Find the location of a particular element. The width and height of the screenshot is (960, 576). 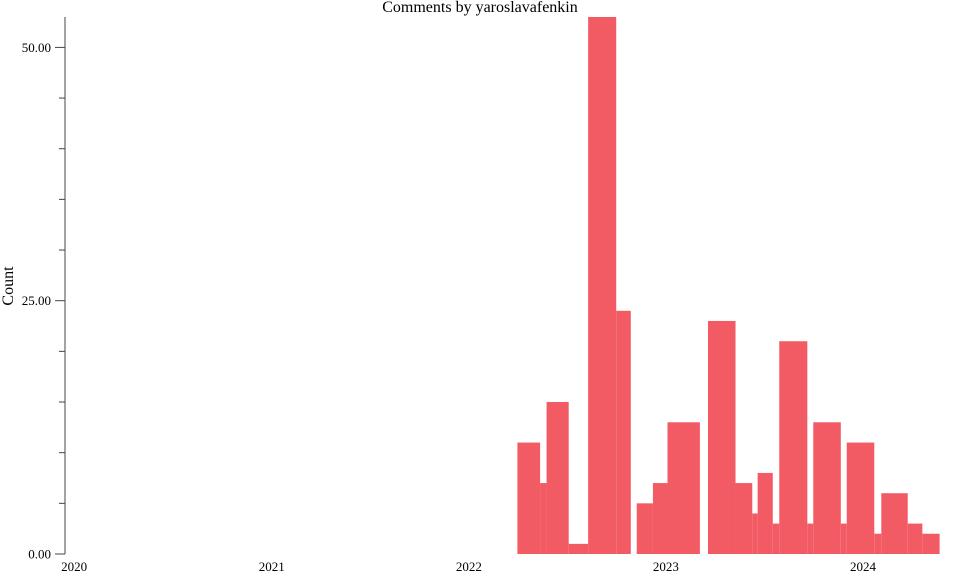

x-tick-label: 2023 is located at coordinates (666, 566).